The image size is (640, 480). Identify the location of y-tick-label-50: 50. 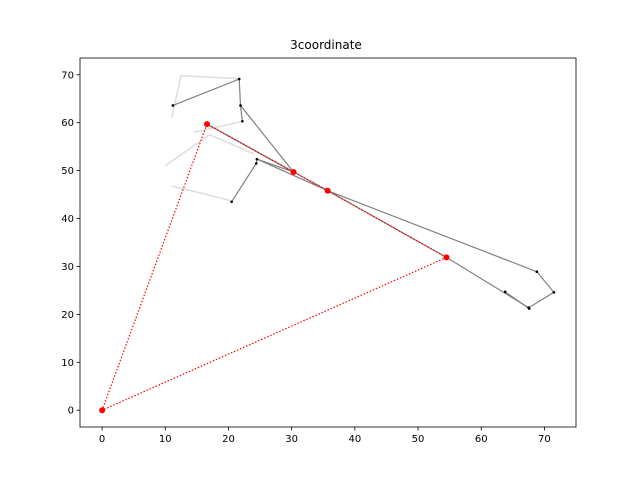
(67, 171).